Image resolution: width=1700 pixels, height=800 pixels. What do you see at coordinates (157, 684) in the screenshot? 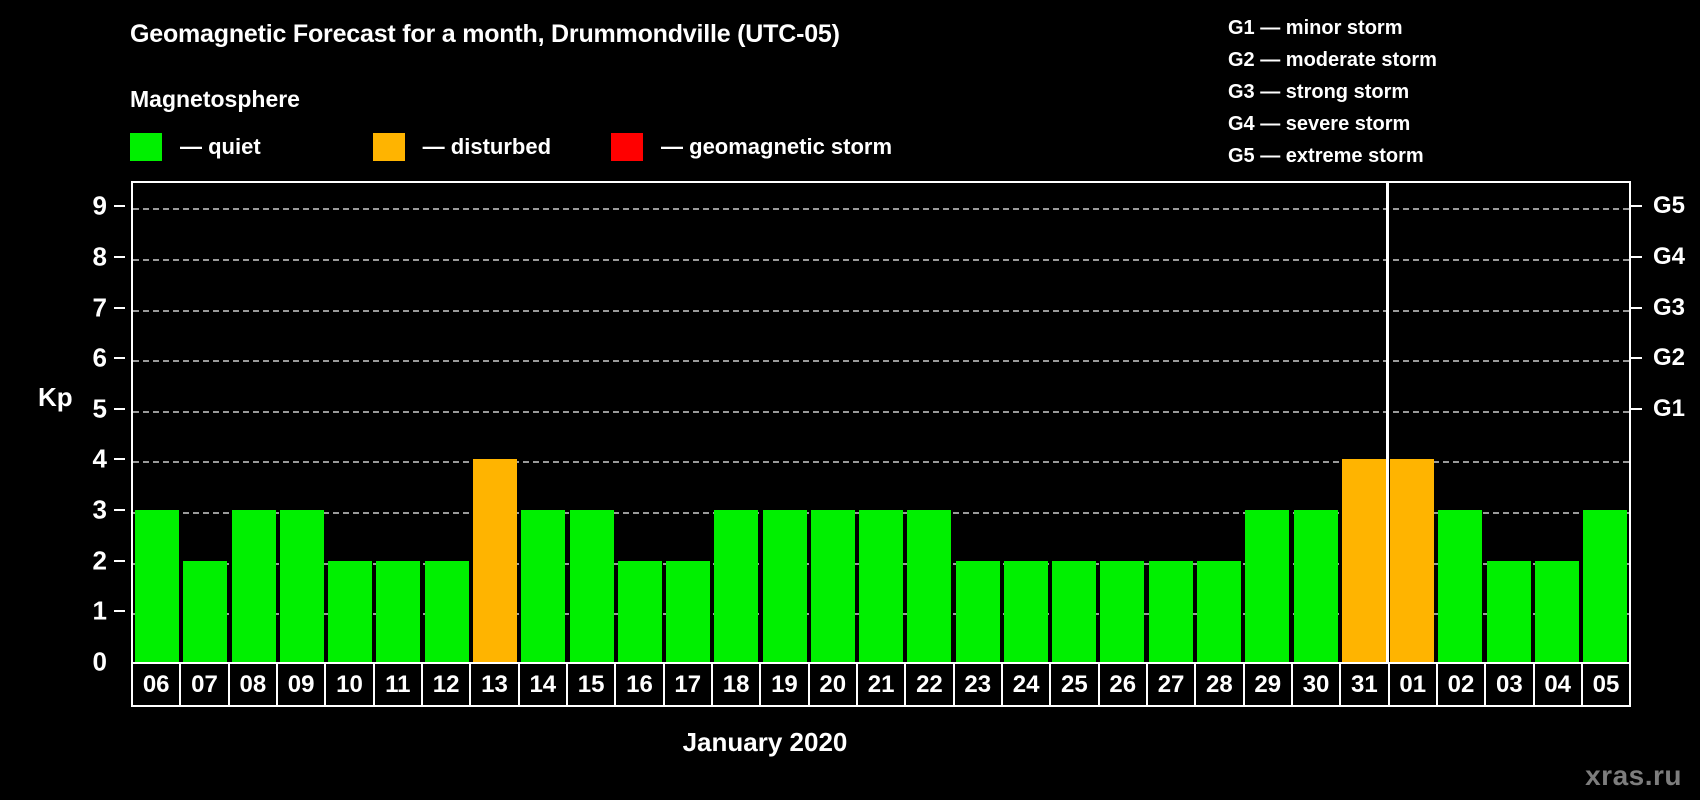
I see `day-label-06: 06` at bounding box center [157, 684].